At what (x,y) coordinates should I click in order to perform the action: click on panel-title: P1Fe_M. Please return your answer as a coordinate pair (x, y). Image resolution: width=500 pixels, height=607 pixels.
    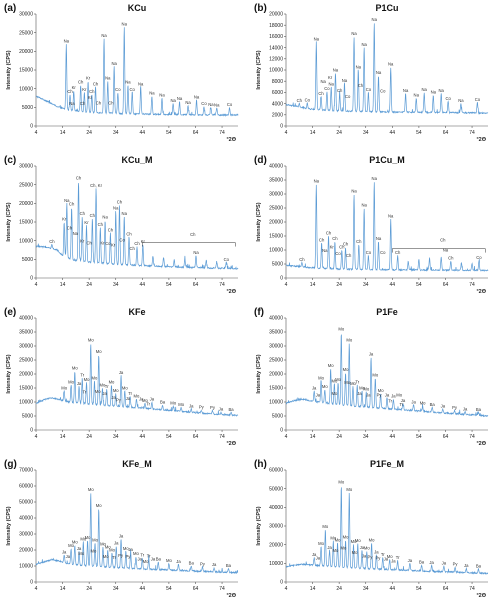
    Looking at the image, I should click on (387, 464).